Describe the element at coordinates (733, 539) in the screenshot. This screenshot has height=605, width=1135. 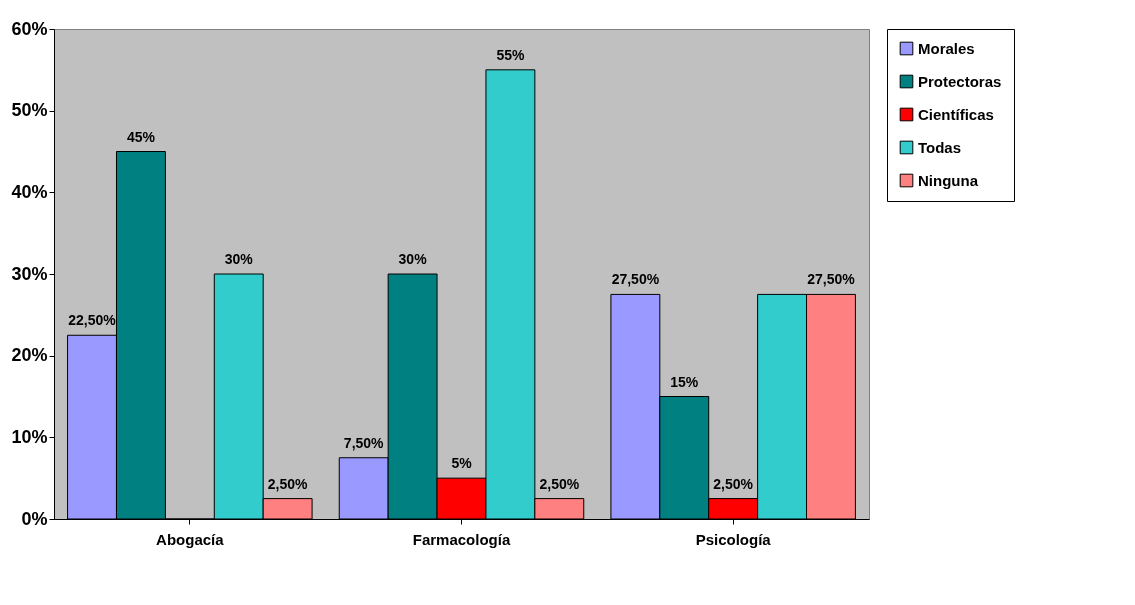
I see `x-tick-label: Psicología` at that location.